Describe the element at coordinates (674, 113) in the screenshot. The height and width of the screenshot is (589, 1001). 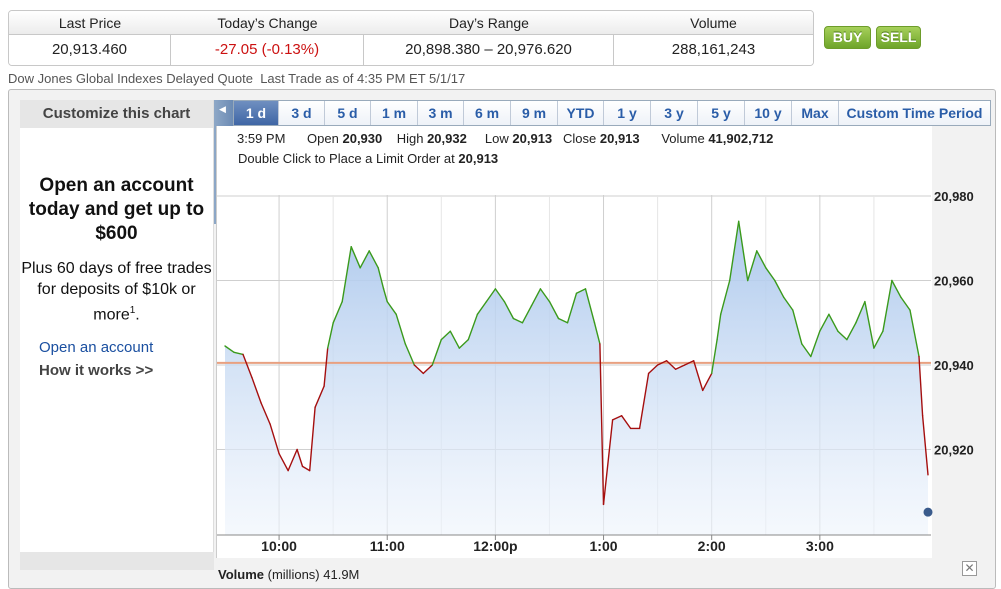
I see `tab-3y: 3 y` at that location.